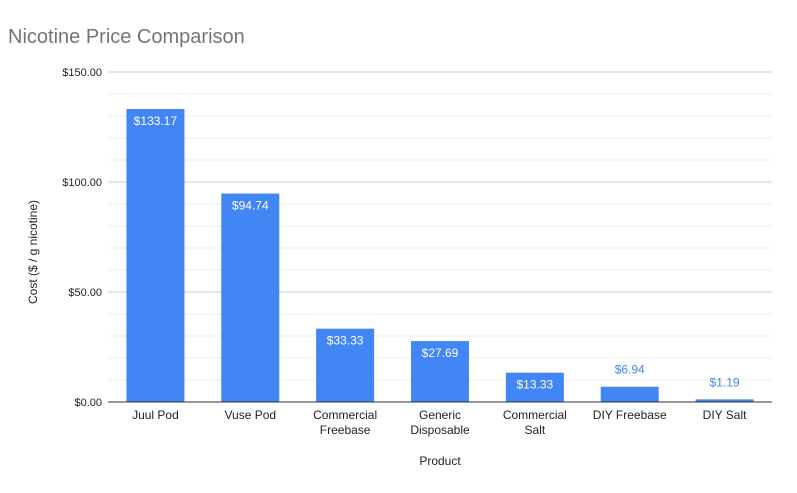  What do you see at coordinates (440, 415) in the screenshot?
I see `x-tick-label: Generic` at bounding box center [440, 415].